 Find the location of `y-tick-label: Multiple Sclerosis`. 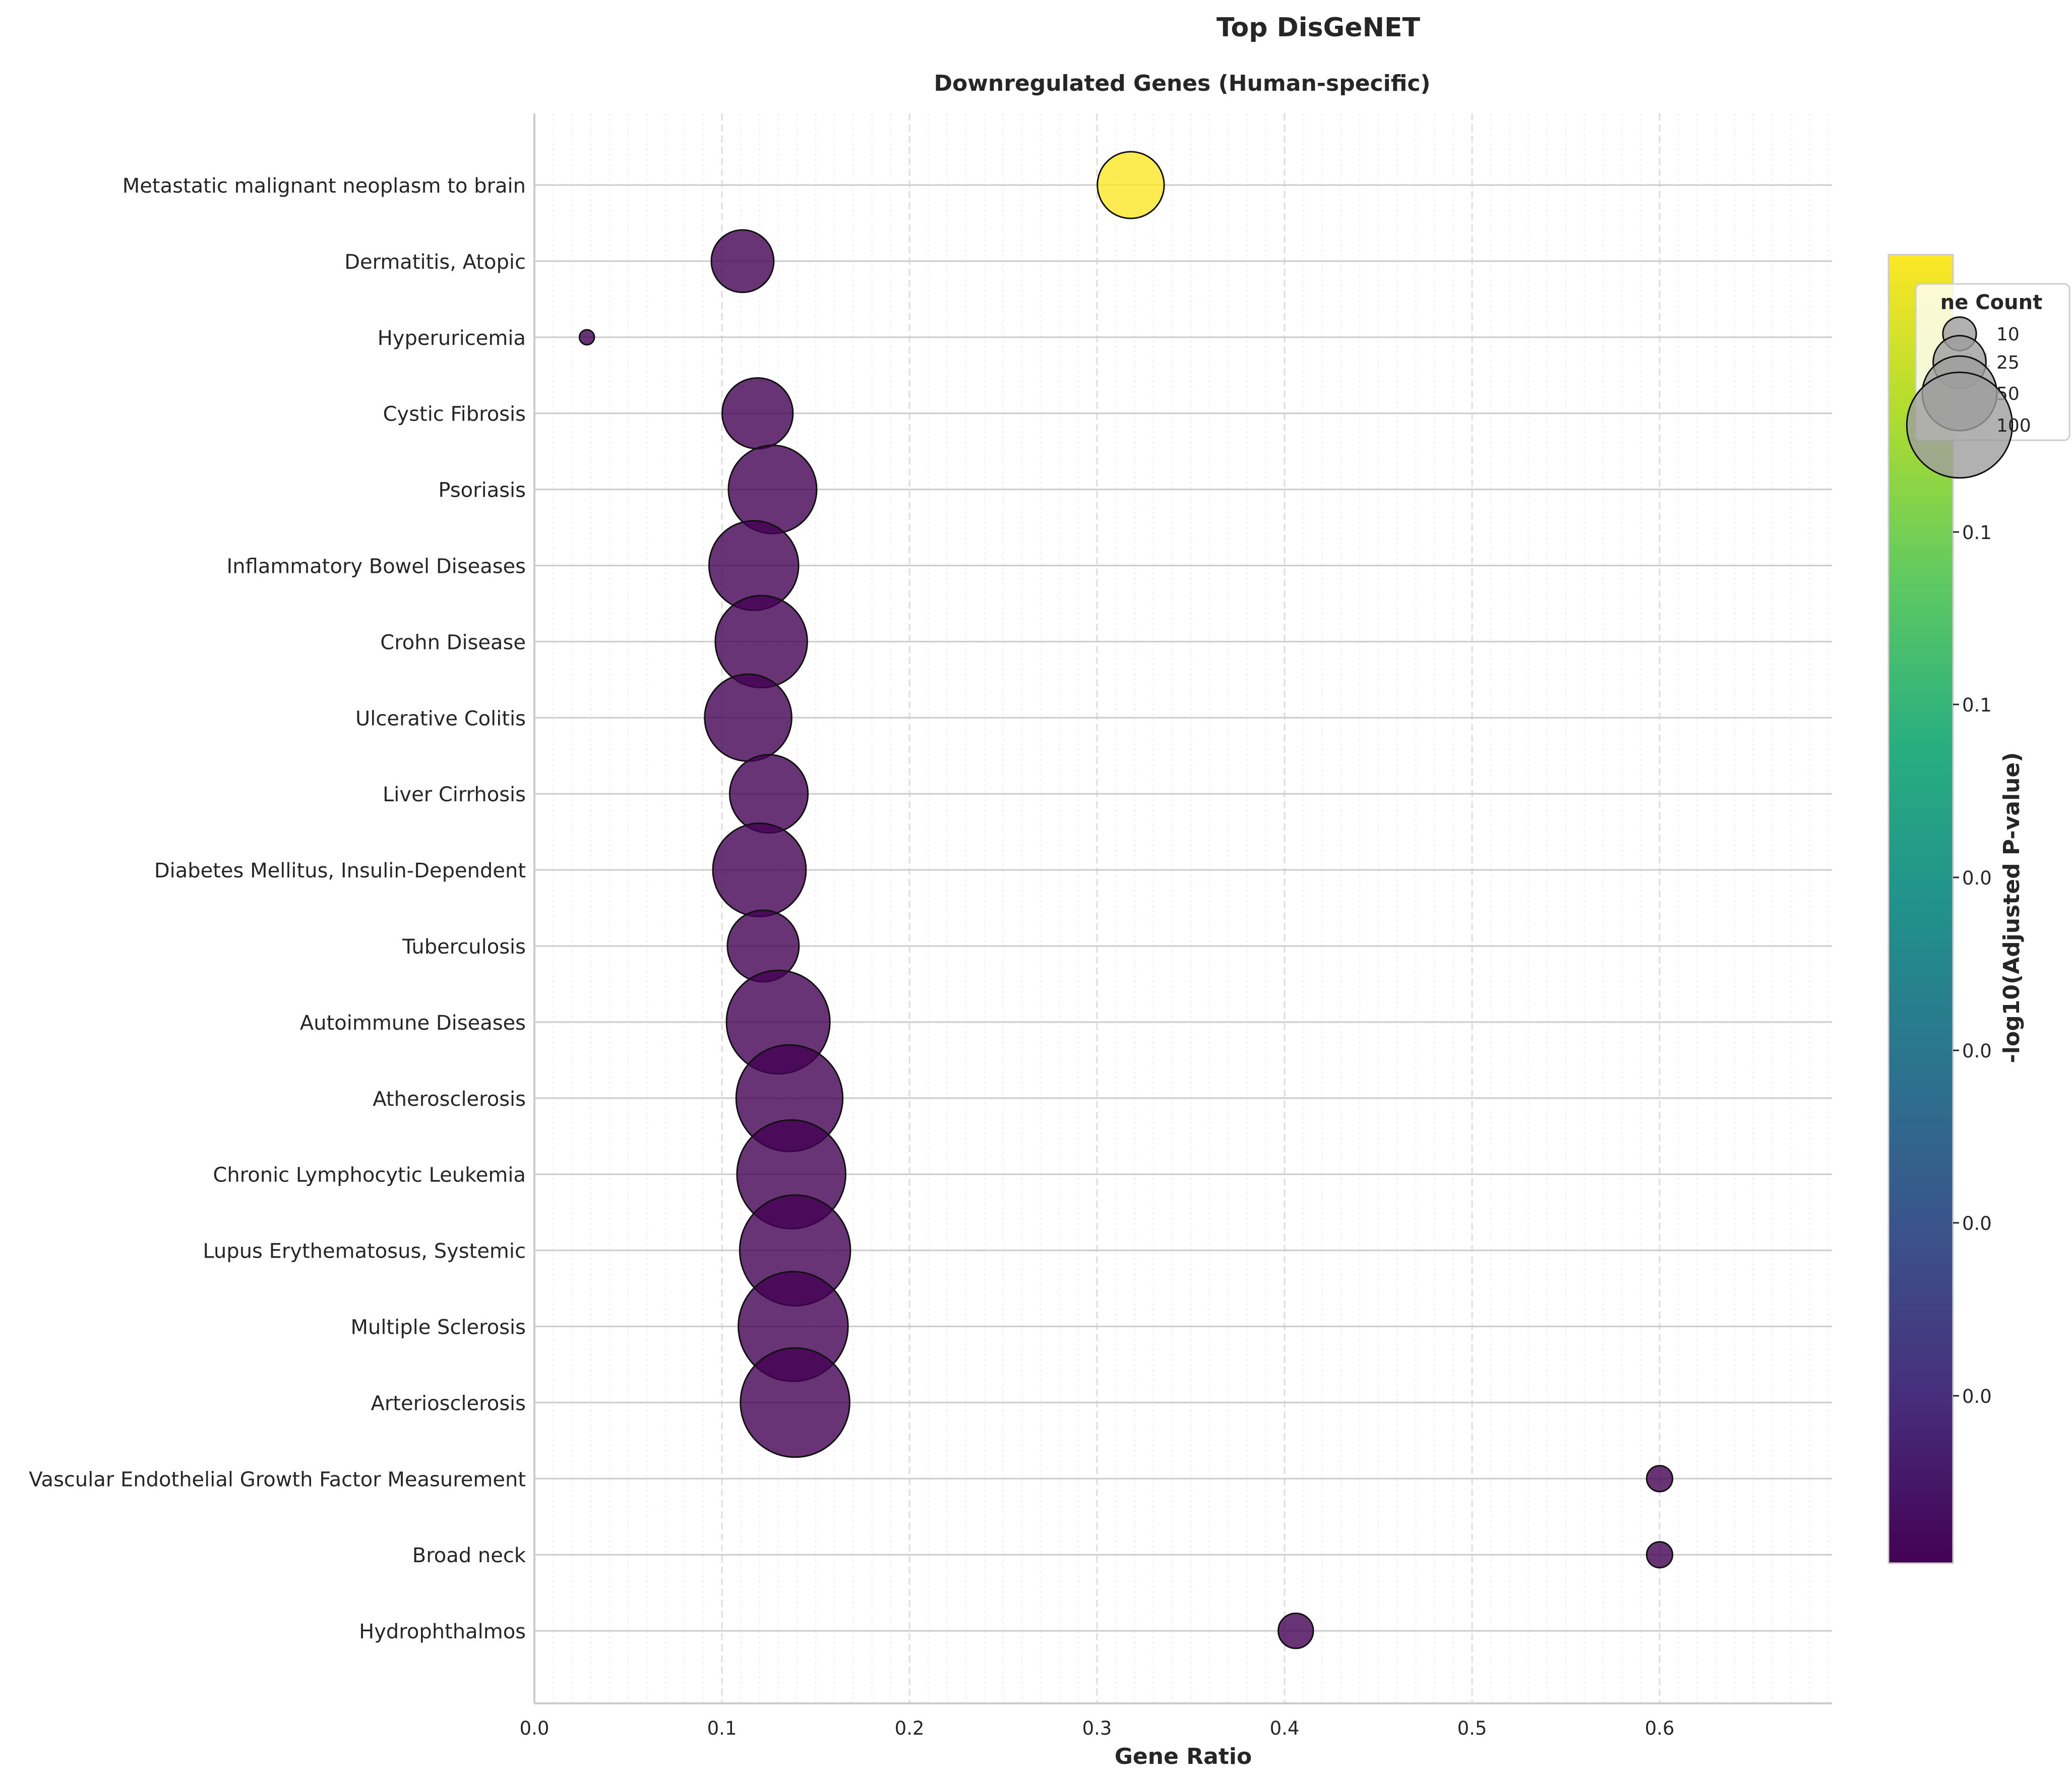

y-tick-label: Multiple Sclerosis is located at coordinates (438, 1327).